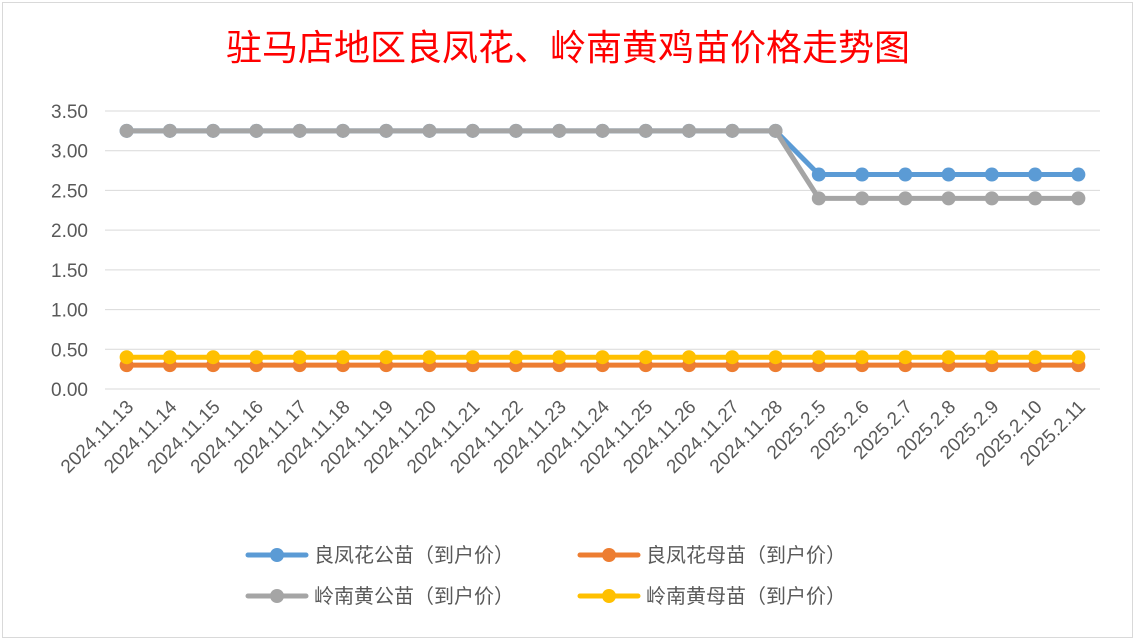 The height and width of the screenshot is (642, 1137). I want to click on y-tick-label: 2.00, so click(69, 231).